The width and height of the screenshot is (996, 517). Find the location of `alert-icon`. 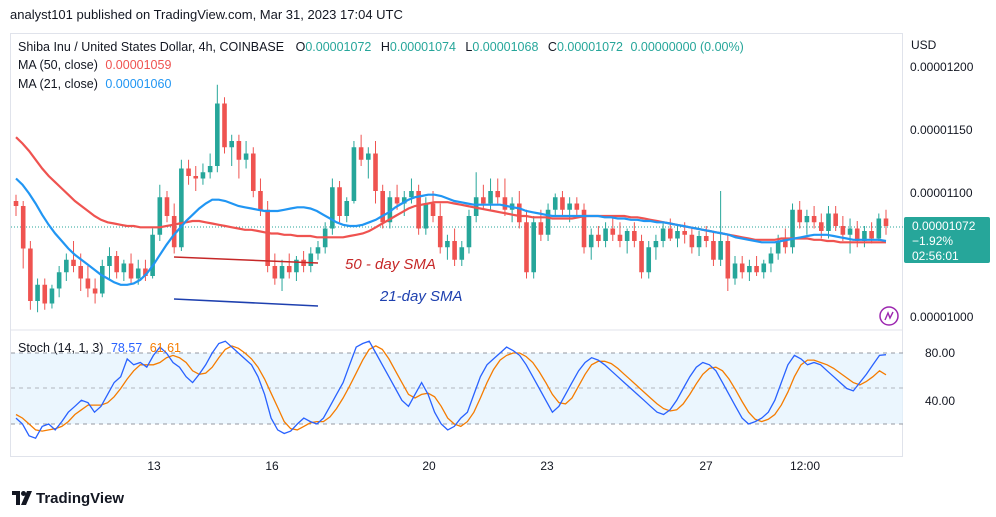

alert-icon is located at coordinates (889, 316).